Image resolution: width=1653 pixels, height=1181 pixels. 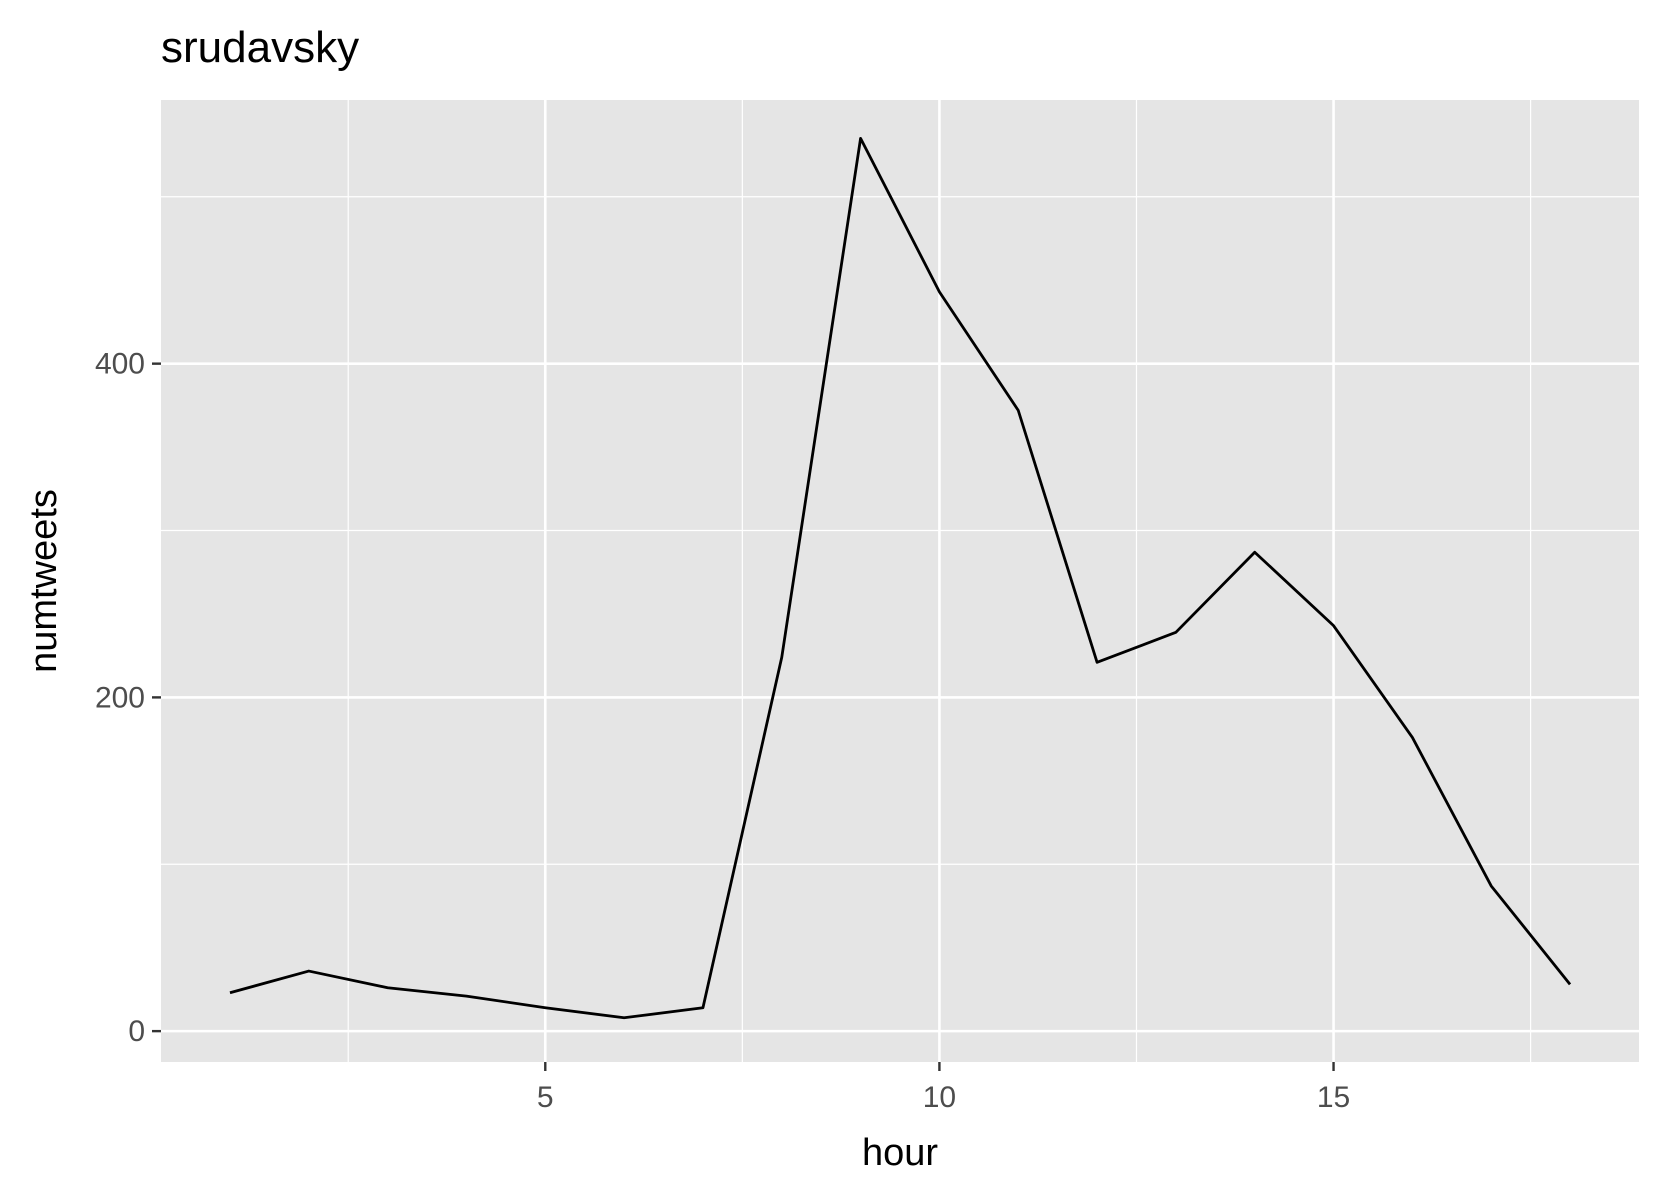 I want to click on x-tick-label: 15, so click(x=1333, y=1097).